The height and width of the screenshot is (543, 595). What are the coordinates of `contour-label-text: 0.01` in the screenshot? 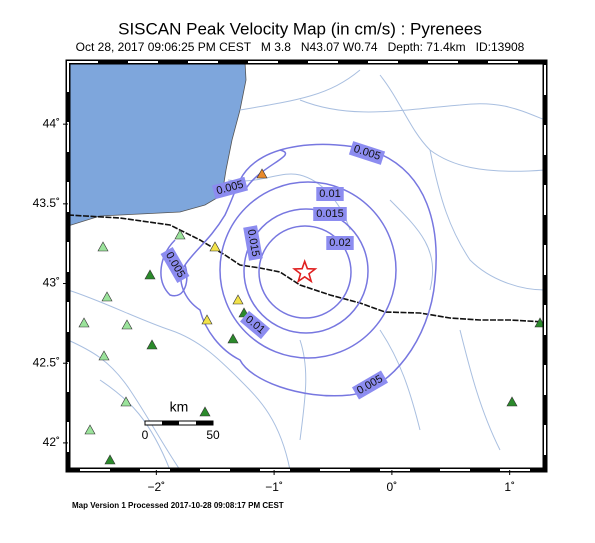 It's located at (329, 194).